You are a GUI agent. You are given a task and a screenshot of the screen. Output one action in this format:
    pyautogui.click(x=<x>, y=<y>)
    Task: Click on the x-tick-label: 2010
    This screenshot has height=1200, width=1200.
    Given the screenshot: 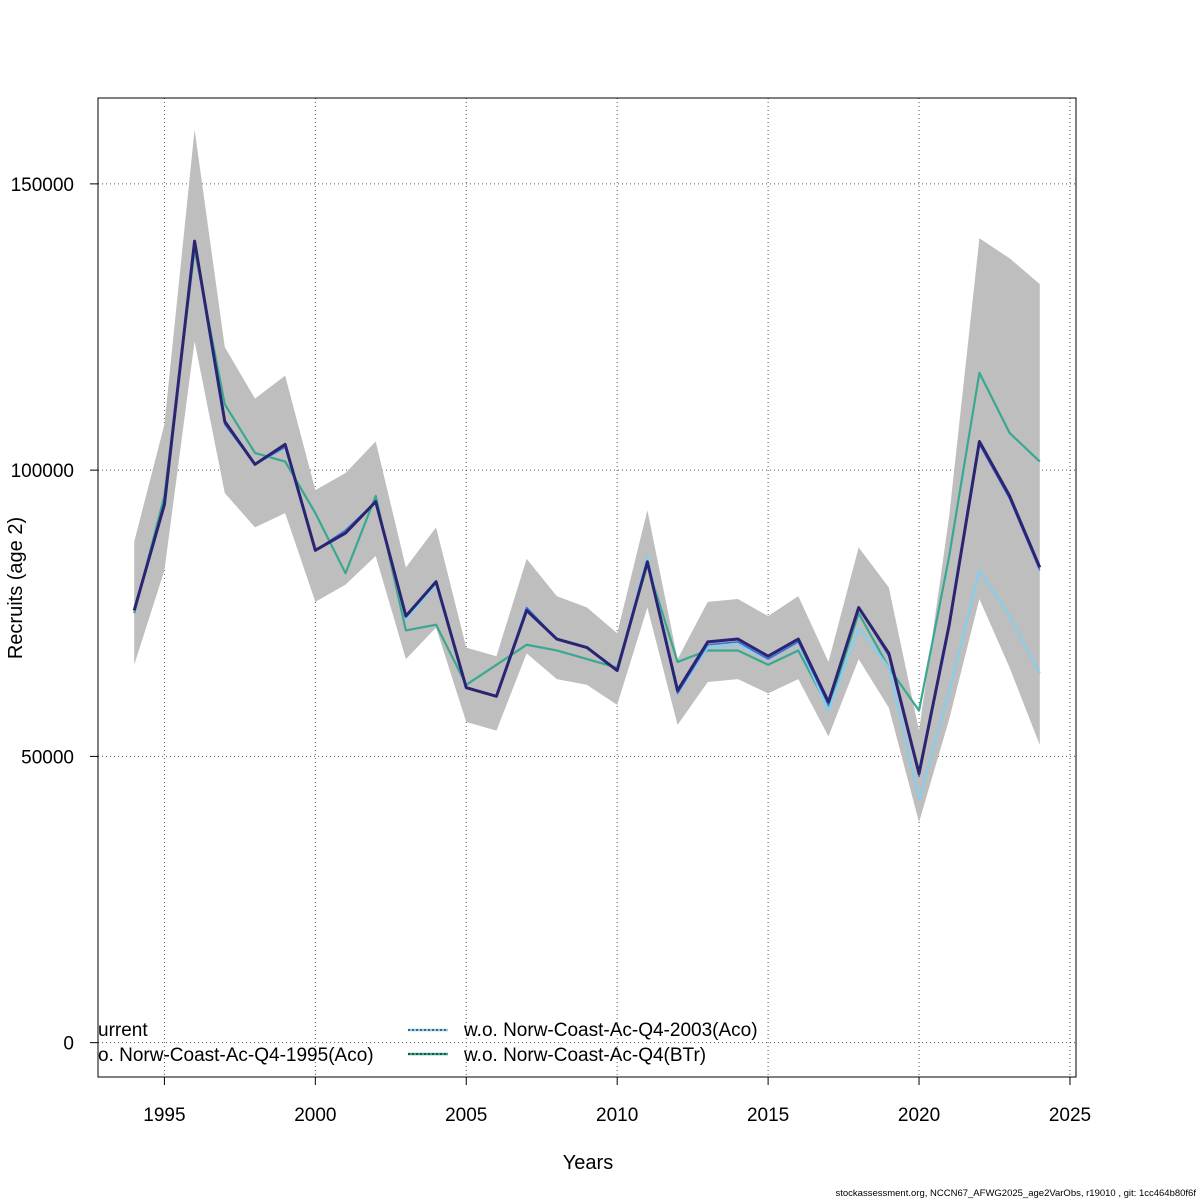 What is the action you would take?
    pyautogui.click(x=617, y=1115)
    